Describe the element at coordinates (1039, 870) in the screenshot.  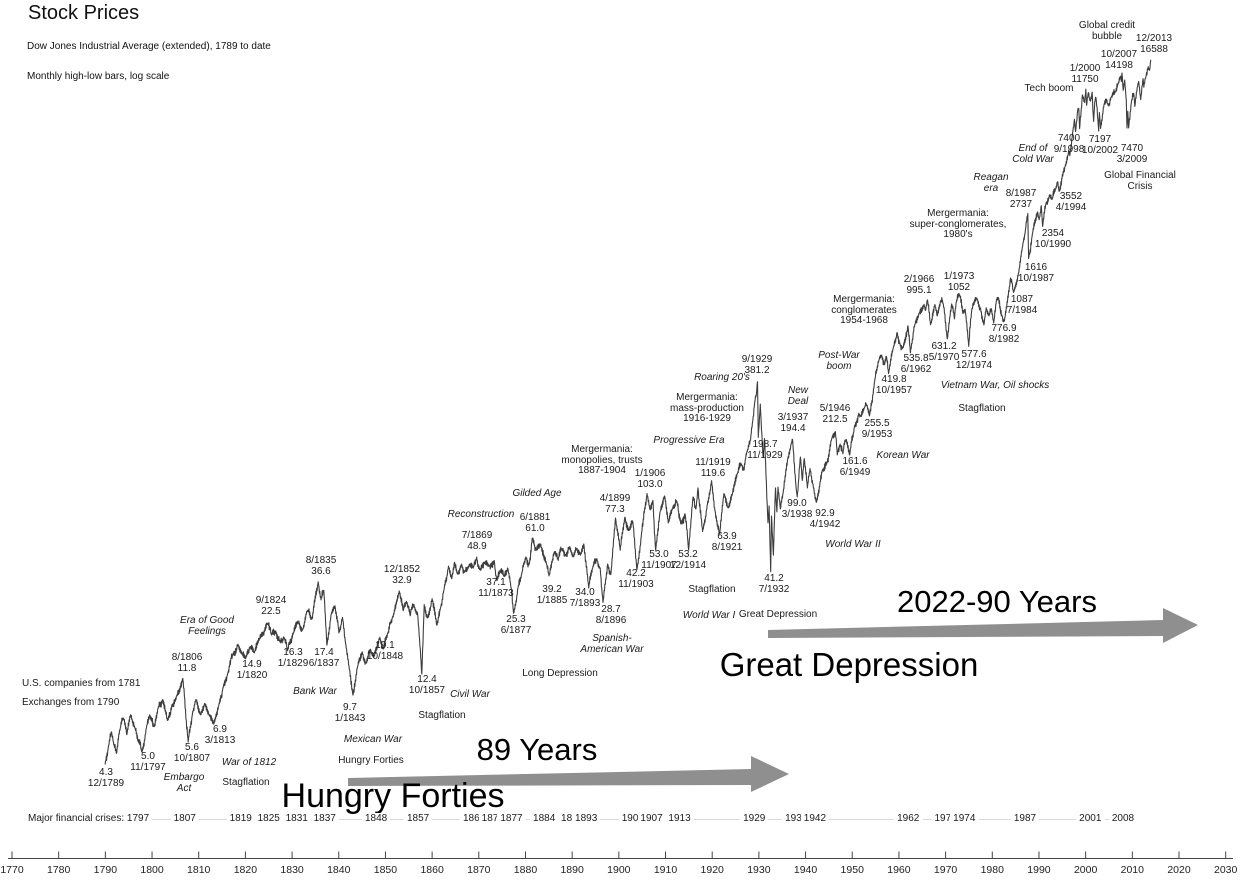
I see `x-axis-tick-label: 1990` at that location.